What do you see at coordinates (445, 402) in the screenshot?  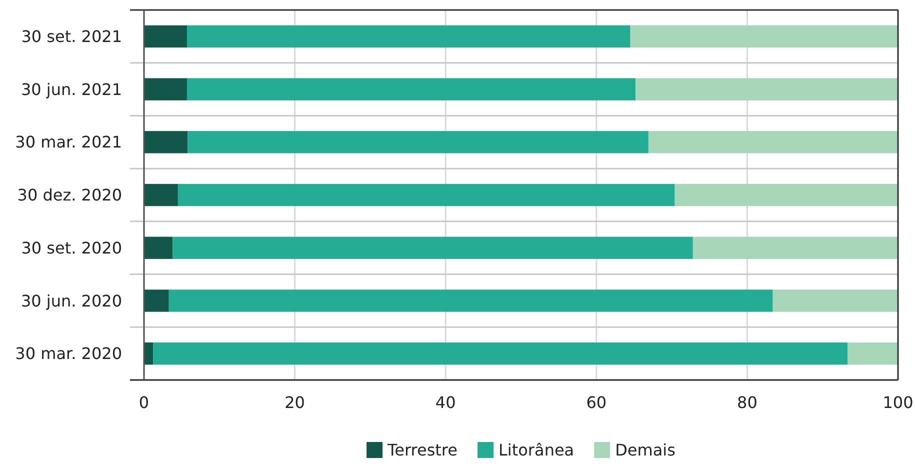 I see `x-tick-label: 40` at bounding box center [445, 402].